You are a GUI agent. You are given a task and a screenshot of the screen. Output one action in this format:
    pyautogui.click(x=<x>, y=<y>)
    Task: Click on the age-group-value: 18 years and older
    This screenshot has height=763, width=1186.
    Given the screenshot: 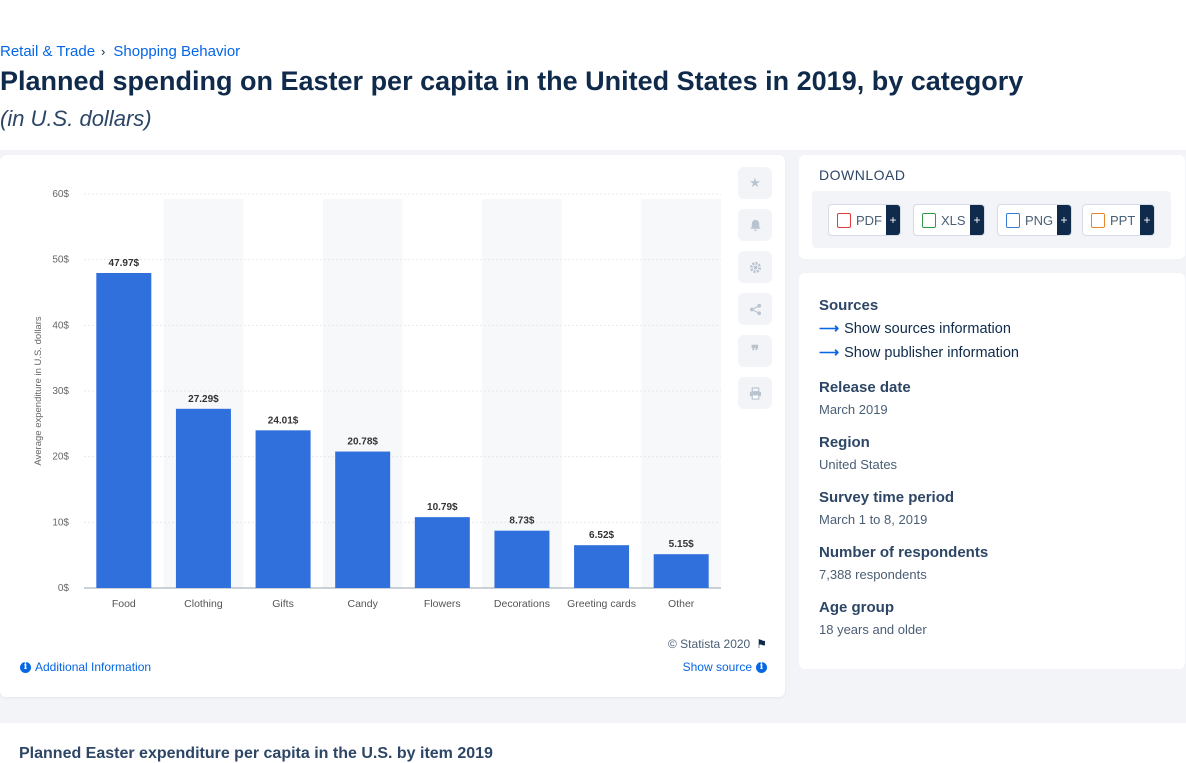 What is the action you would take?
    pyautogui.click(x=873, y=629)
    